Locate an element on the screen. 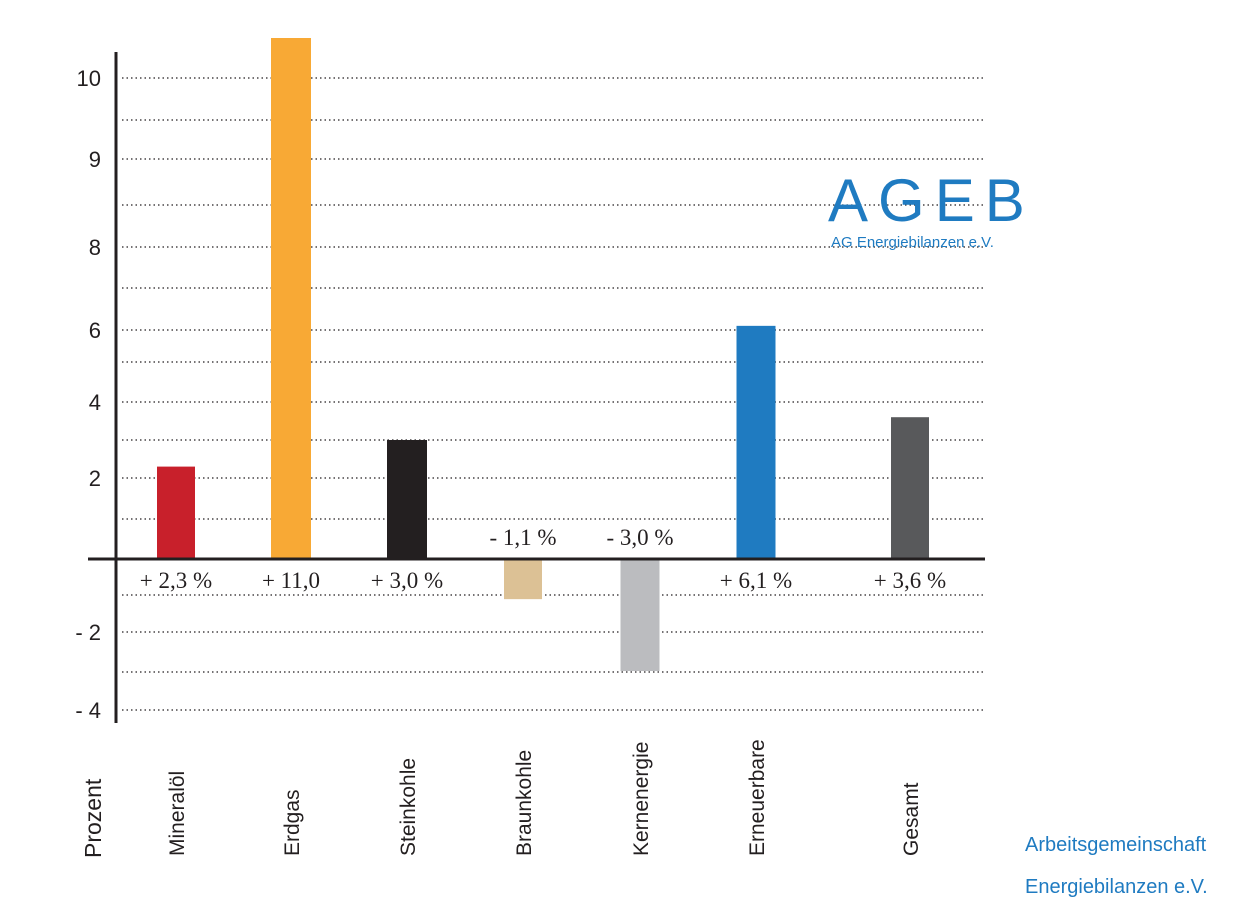 The image size is (1245, 916). ageb-logo: AGEB AG Energiebilanzen e.V. is located at coordinates (931, 209).